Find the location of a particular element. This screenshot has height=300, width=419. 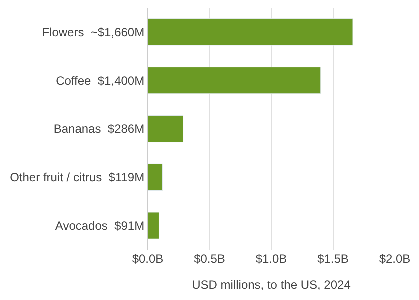

y-tick-label: Other fruit / citrus $119M is located at coordinates (77, 177).